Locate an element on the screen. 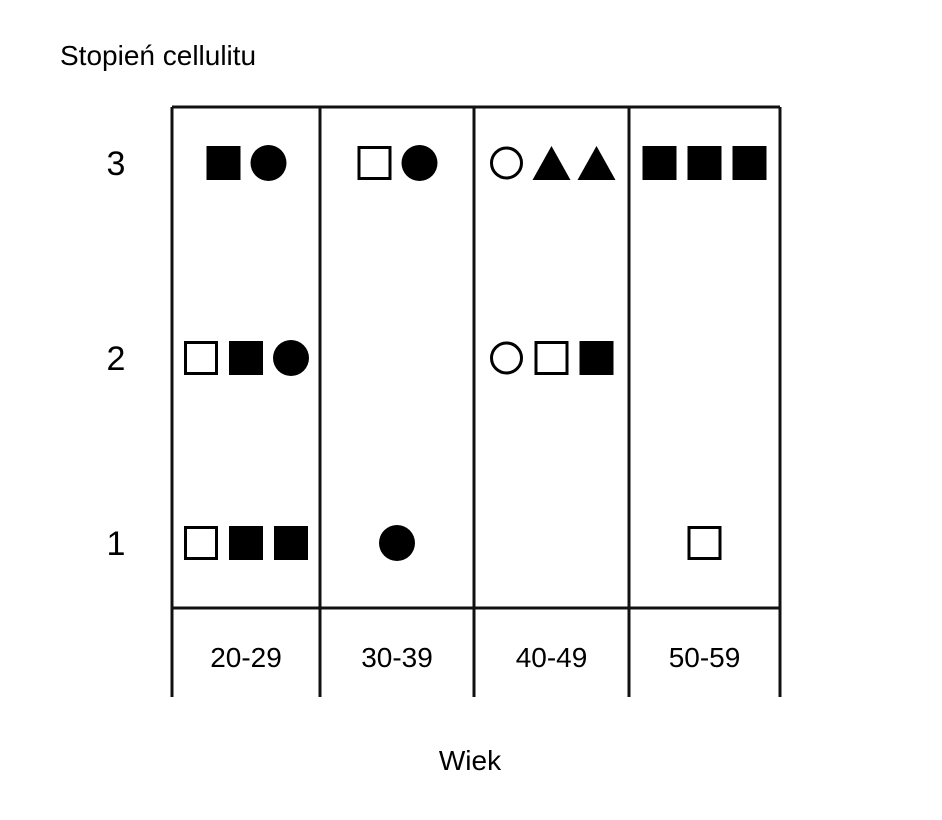  marker-20-29-level2-3-filled-circle is located at coordinates (291, 358).